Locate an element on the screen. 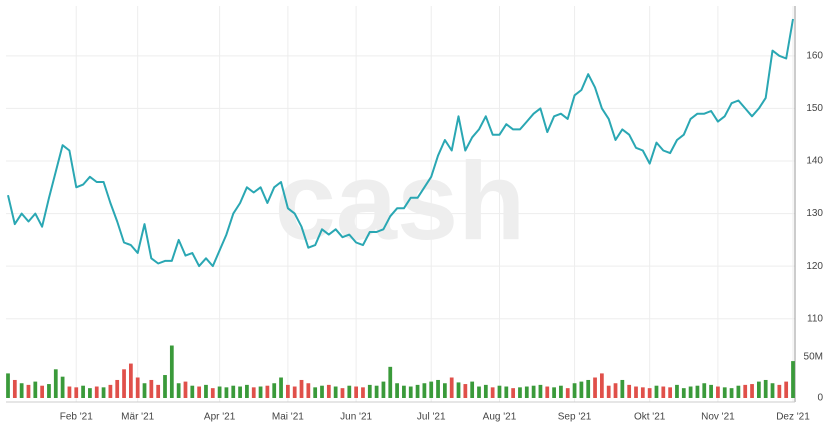  x-tick-label: Sep '21 is located at coordinates (575, 417).